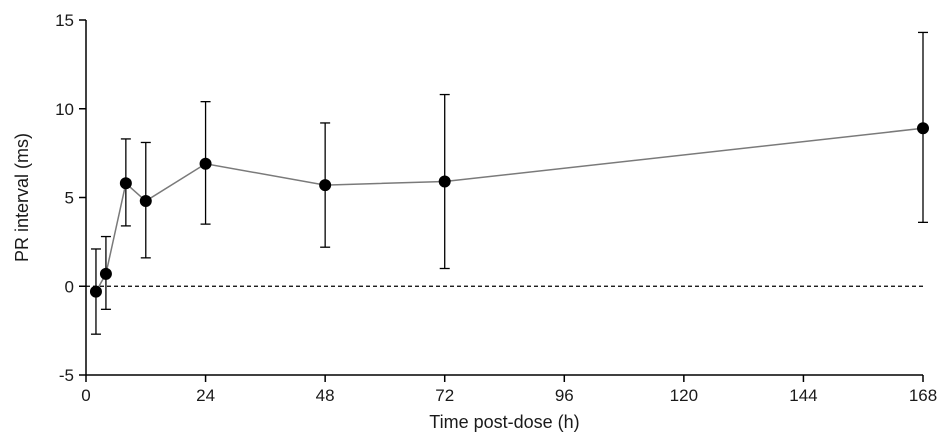 This screenshot has height=437, width=941. Describe the element at coordinates (69, 198) in the screenshot. I see `y-tick-label: 5` at that location.